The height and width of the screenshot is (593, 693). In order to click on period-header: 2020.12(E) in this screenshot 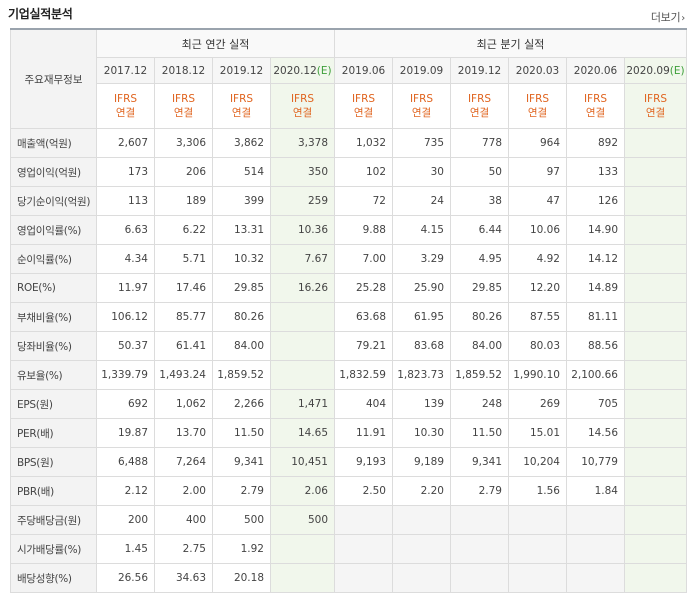, I will do `click(302, 70)`.